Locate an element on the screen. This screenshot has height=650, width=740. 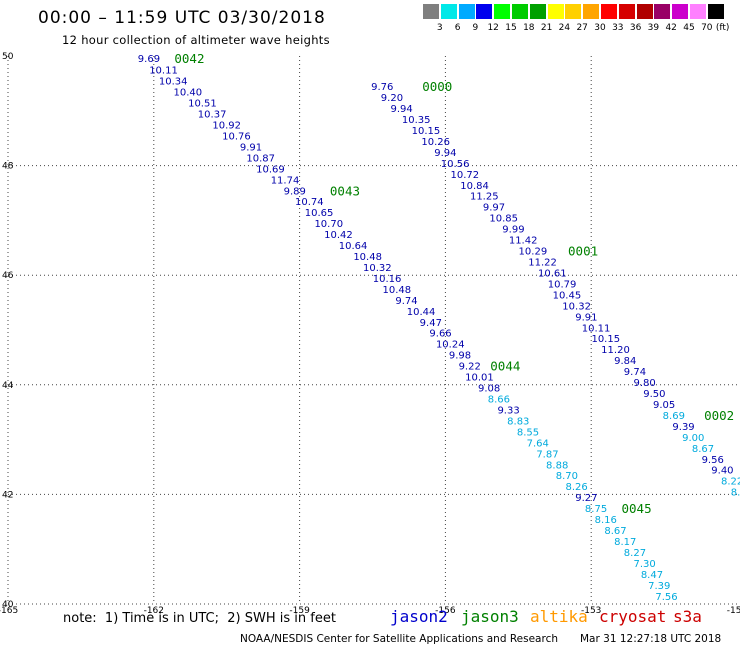
wave-height-point: 9.76 is located at coordinates (382, 87).